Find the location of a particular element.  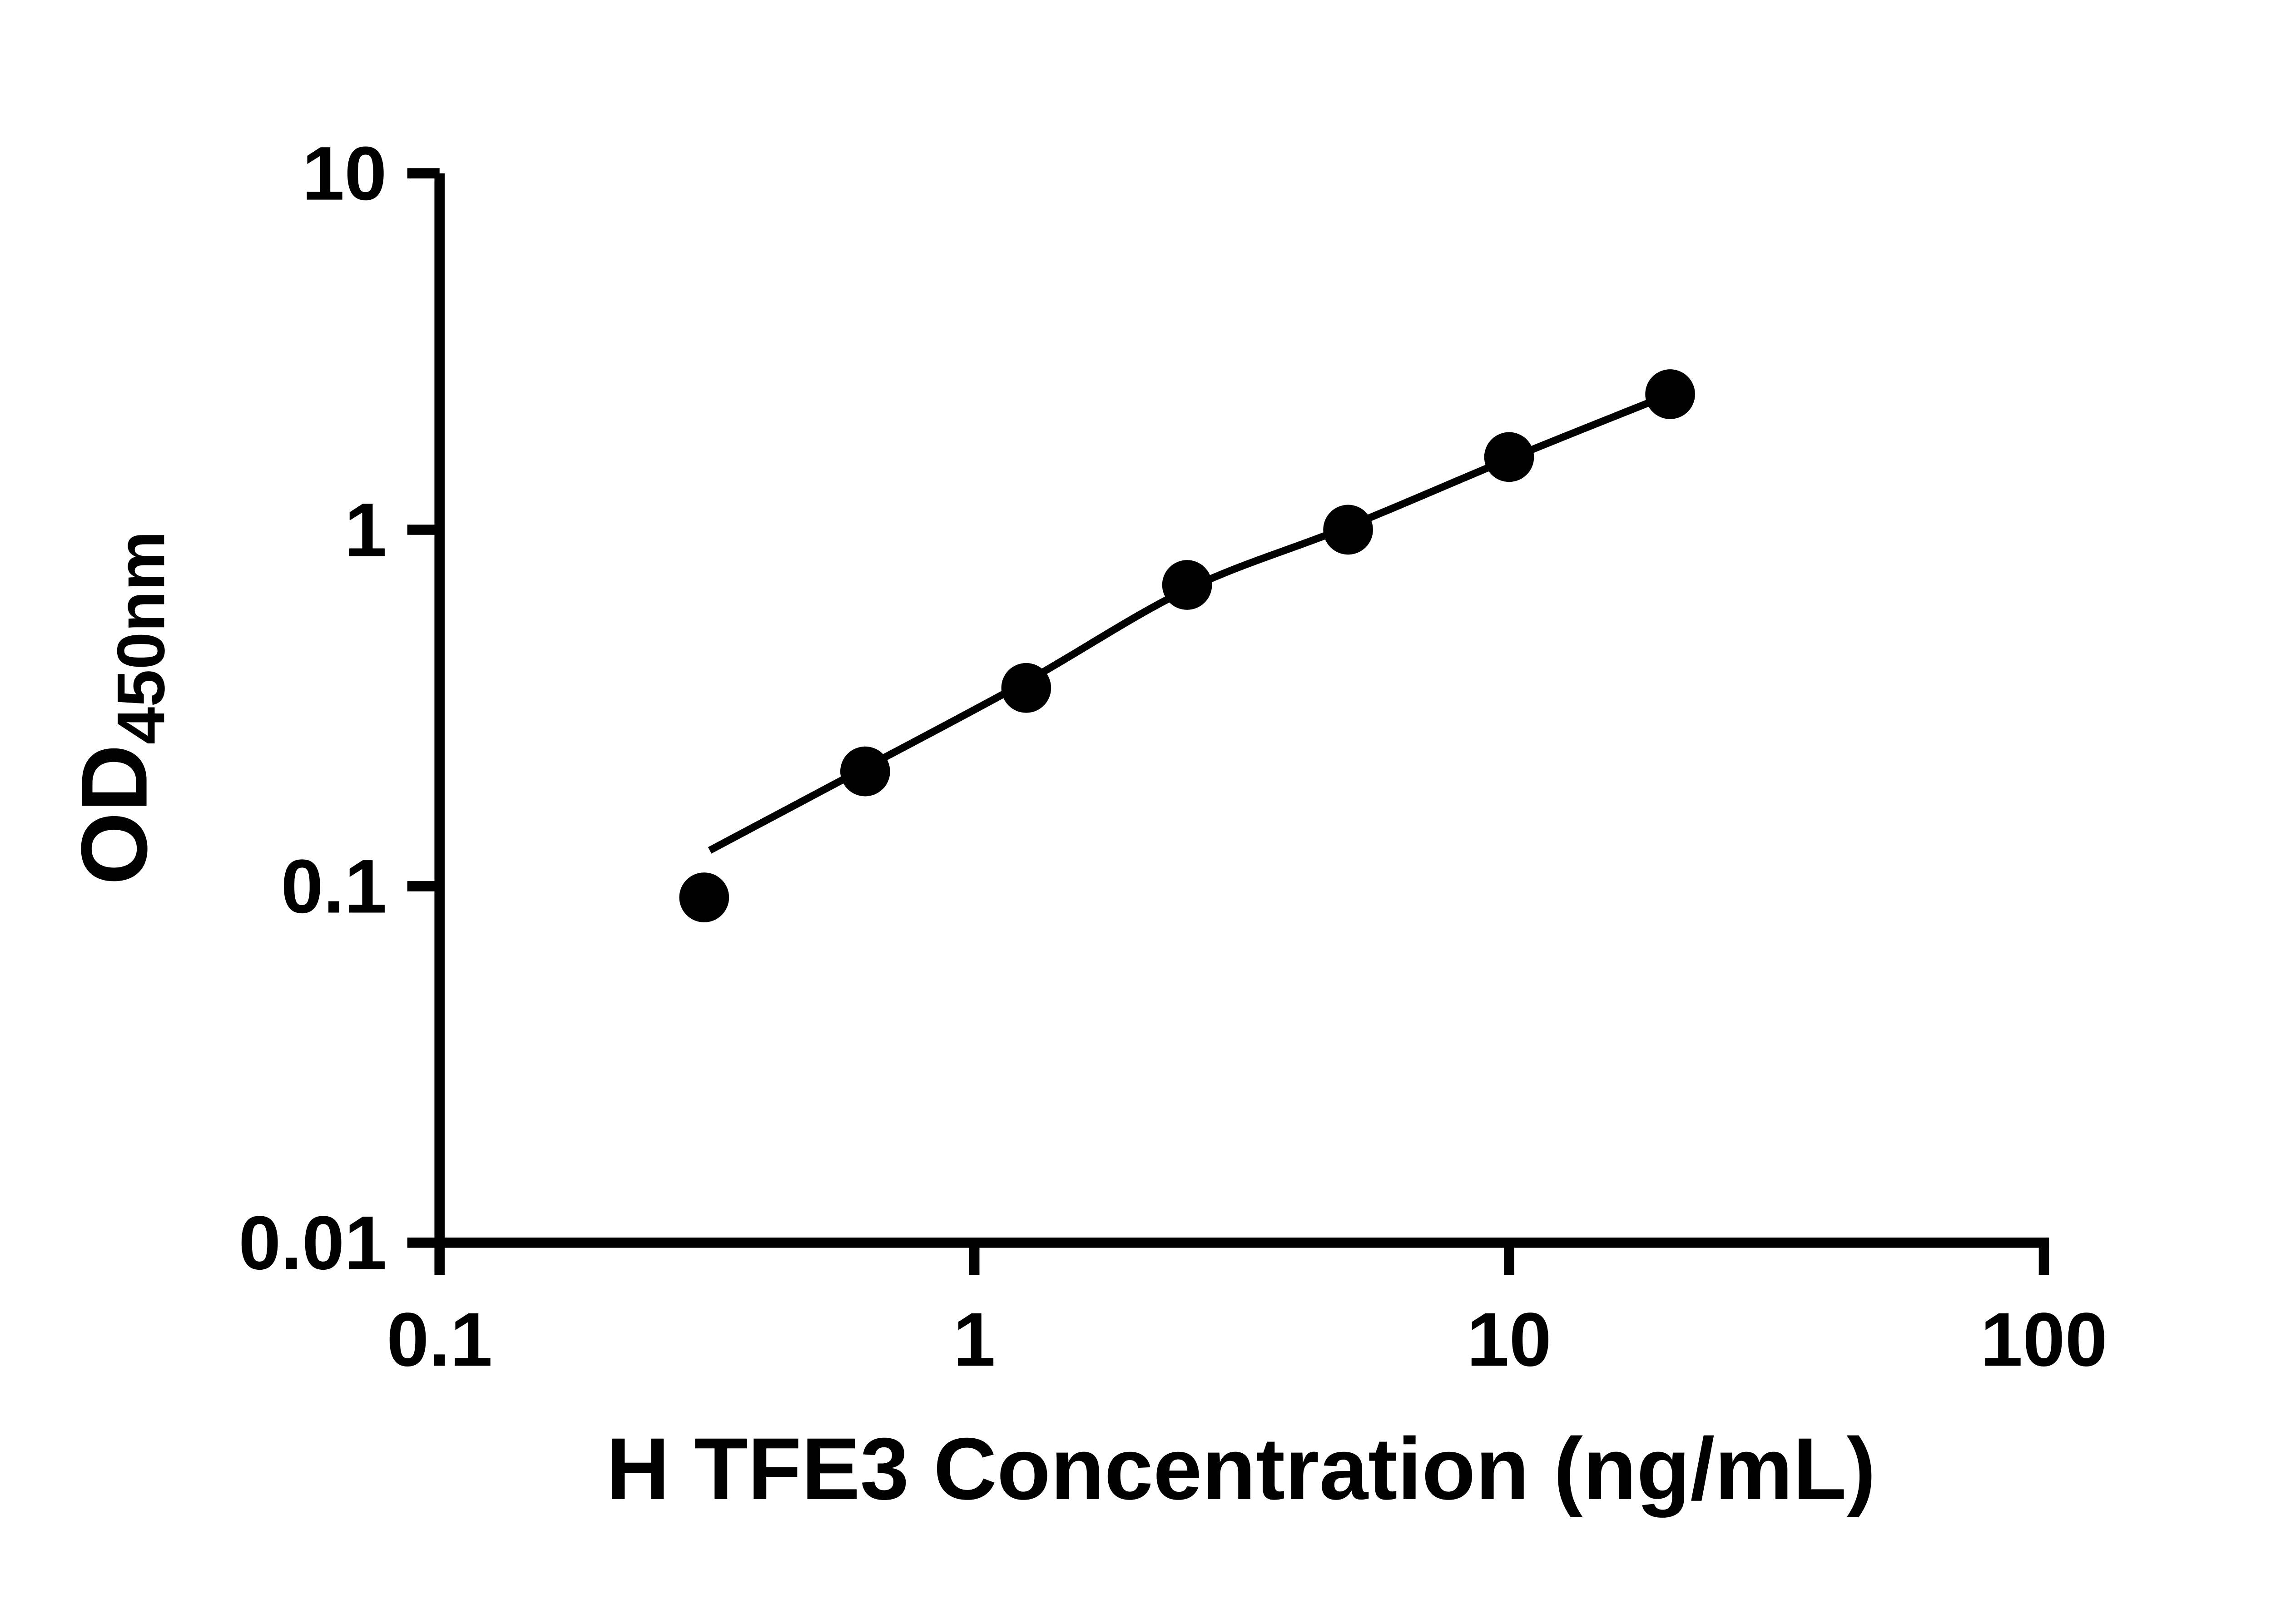

y-tick-label: 1 is located at coordinates (365, 530).